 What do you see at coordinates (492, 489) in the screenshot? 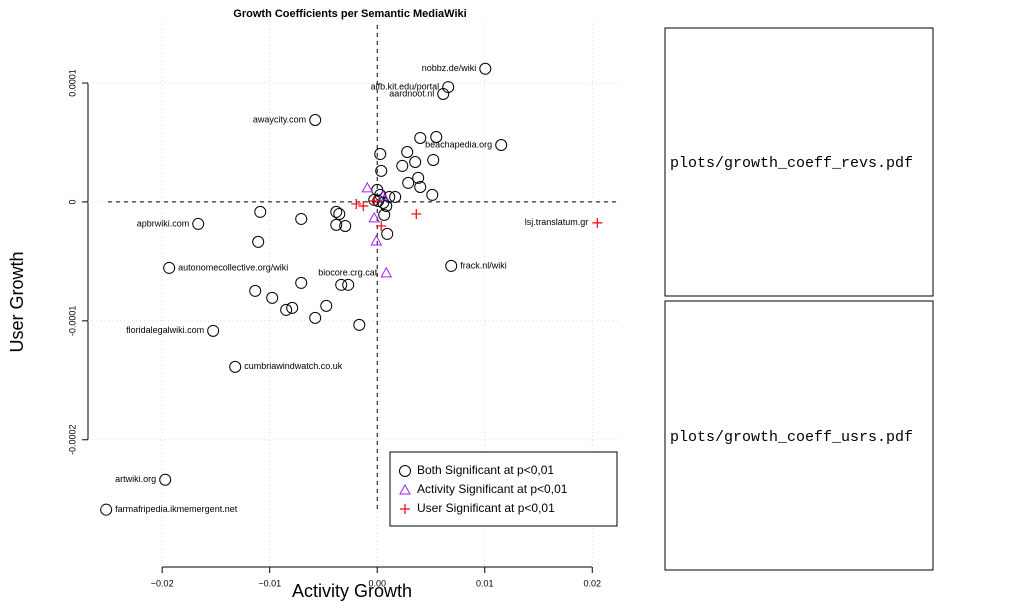
I see `legend-label: Activity Significant at p<0,01` at bounding box center [492, 489].